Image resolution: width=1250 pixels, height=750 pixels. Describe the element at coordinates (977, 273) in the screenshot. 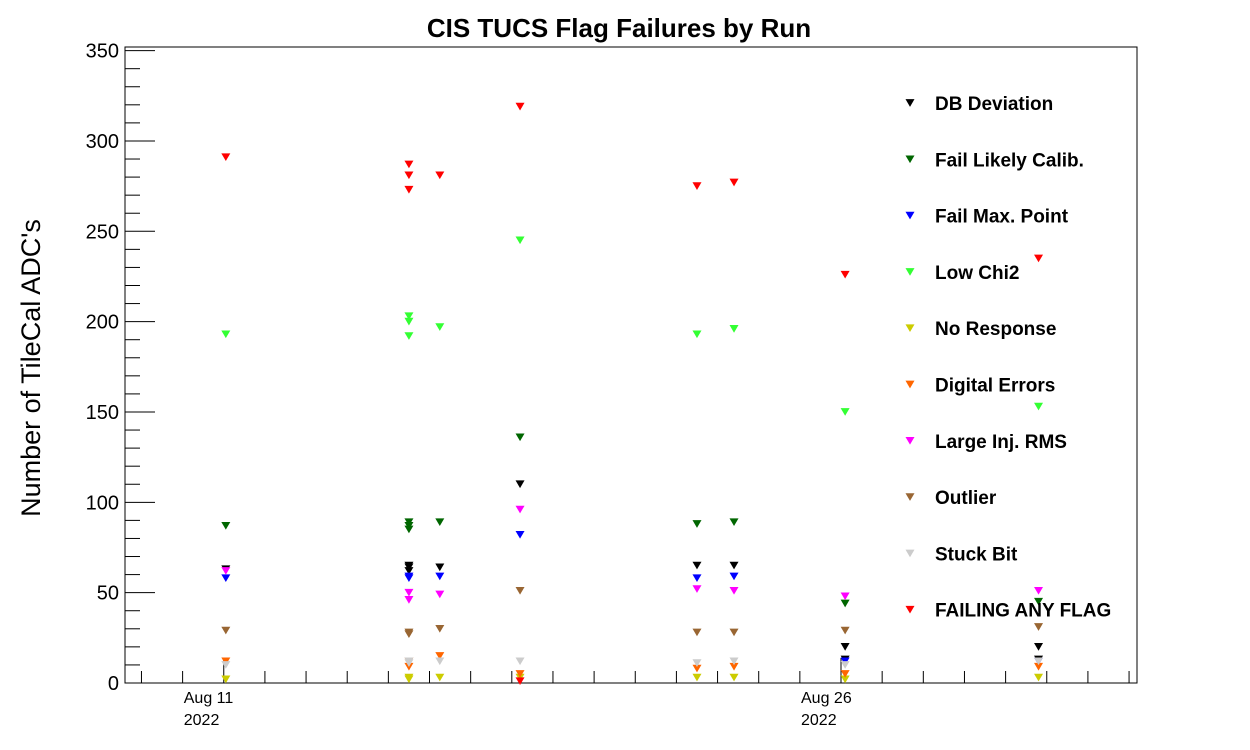

I see `legend-label-low-chi2: Low Chi2` at that location.